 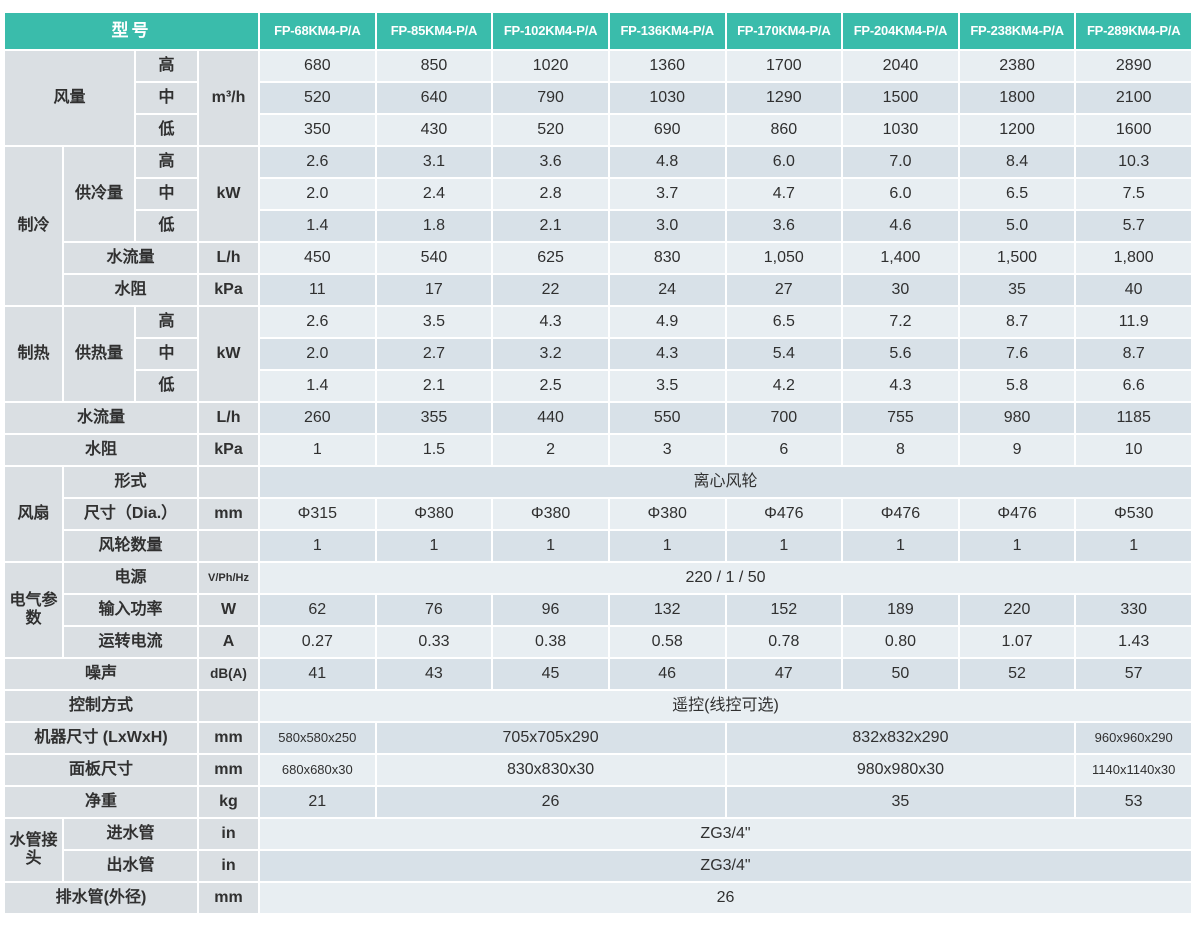 What do you see at coordinates (317, 802) in the screenshot?
I see `value-cell: 21` at bounding box center [317, 802].